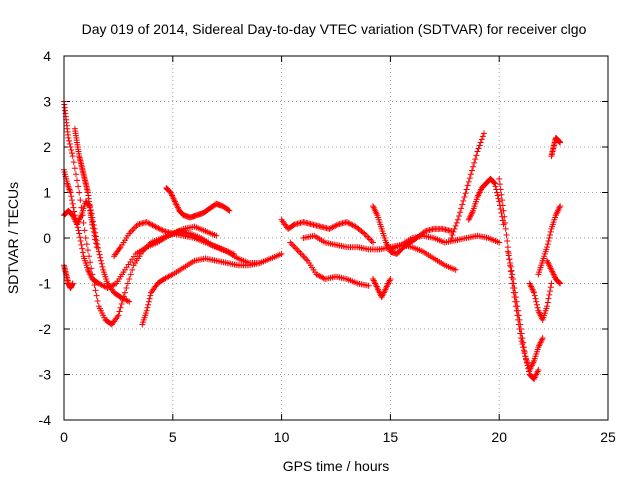  What do you see at coordinates (499, 437) in the screenshot?
I see `x-tick-label: 20` at bounding box center [499, 437].